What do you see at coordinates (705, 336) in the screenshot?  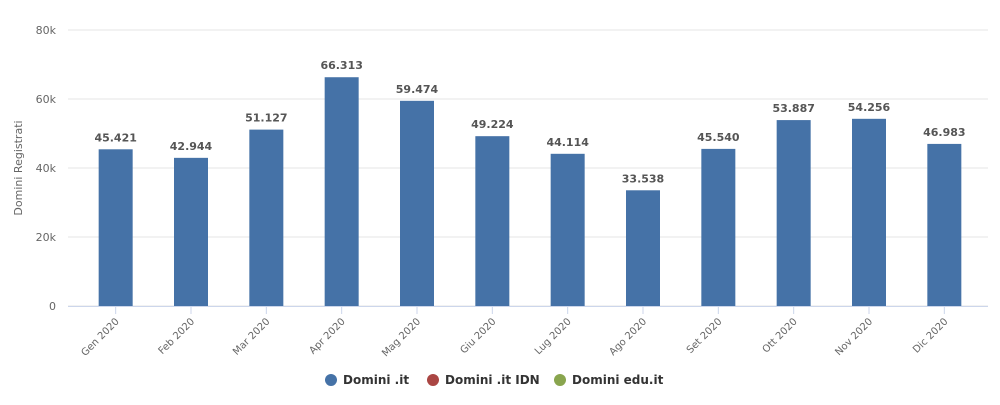 I see `x-tick-label: Set 2020` at bounding box center [705, 336].